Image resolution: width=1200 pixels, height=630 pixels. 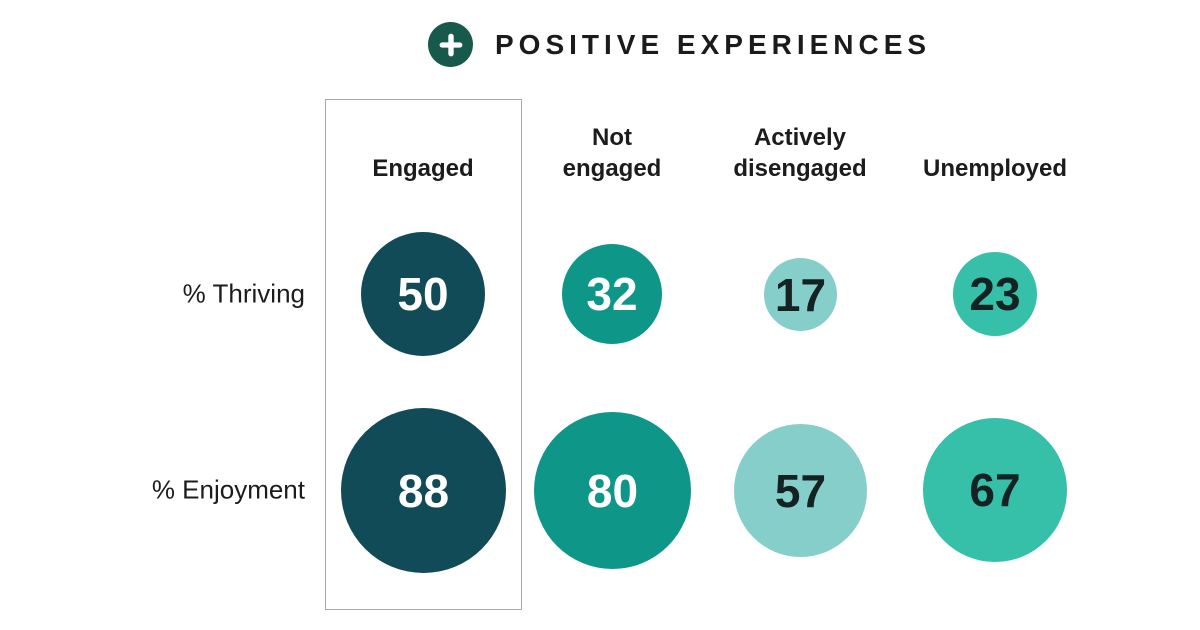 I want to click on row-label-thriving: % Thriving, so click(x=243, y=293).